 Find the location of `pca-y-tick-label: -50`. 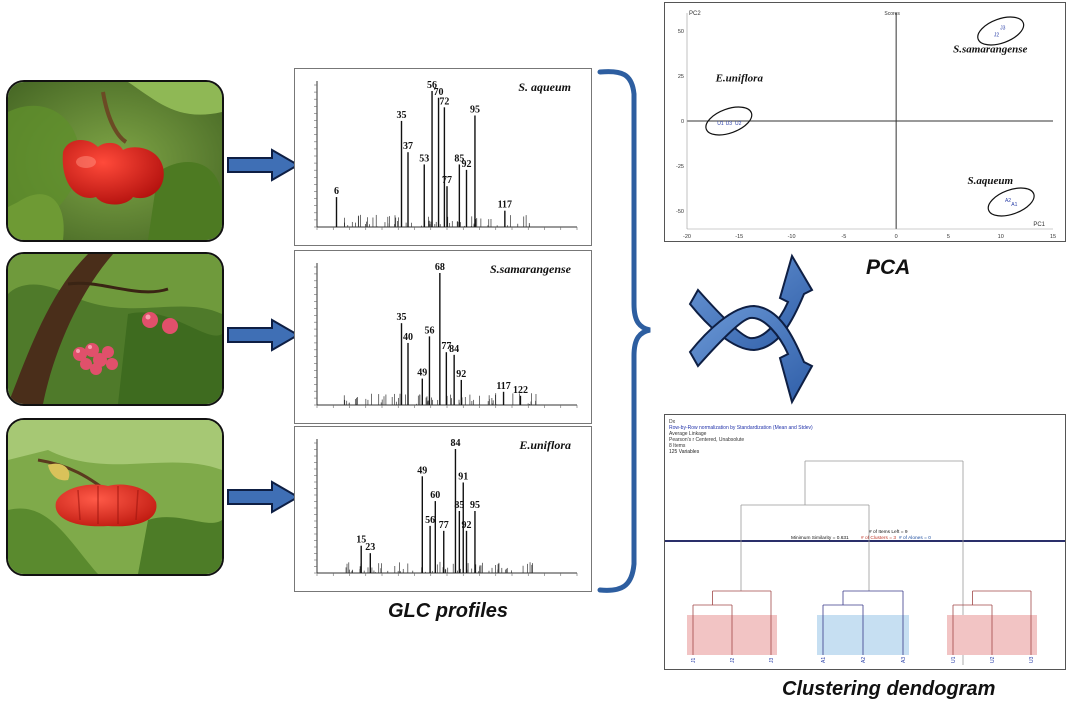

pca-y-tick-label: -50 is located at coordinates (680, 212).